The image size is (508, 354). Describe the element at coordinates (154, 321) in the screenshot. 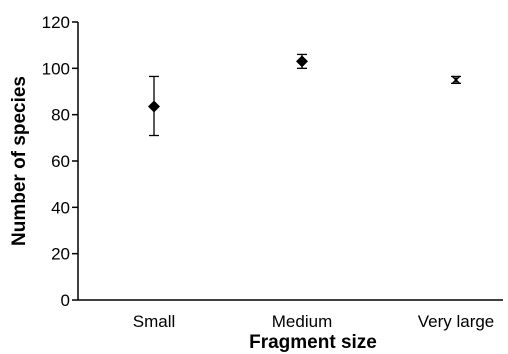

I see `x-tick-label-small: Small` at that location.